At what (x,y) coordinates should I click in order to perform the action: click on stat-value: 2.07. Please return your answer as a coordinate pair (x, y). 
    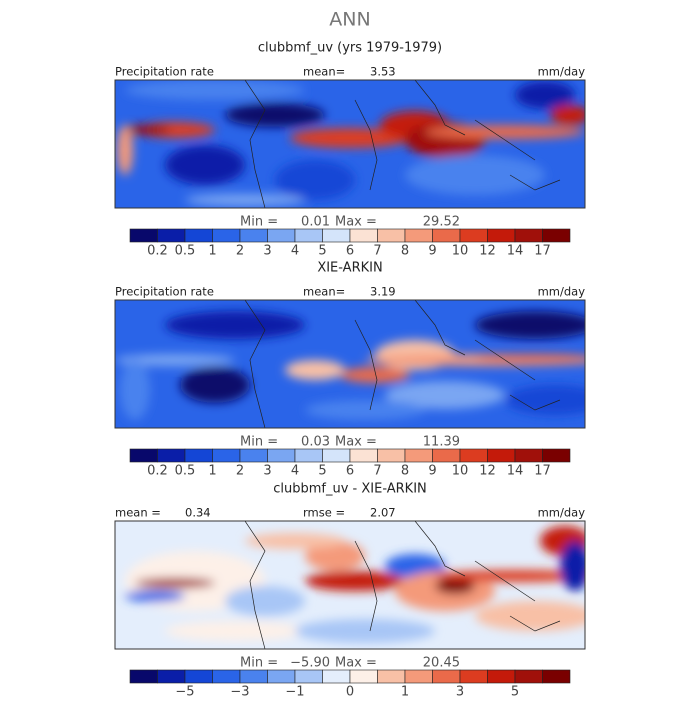
    Looking at the image, I should click on (383, 513).